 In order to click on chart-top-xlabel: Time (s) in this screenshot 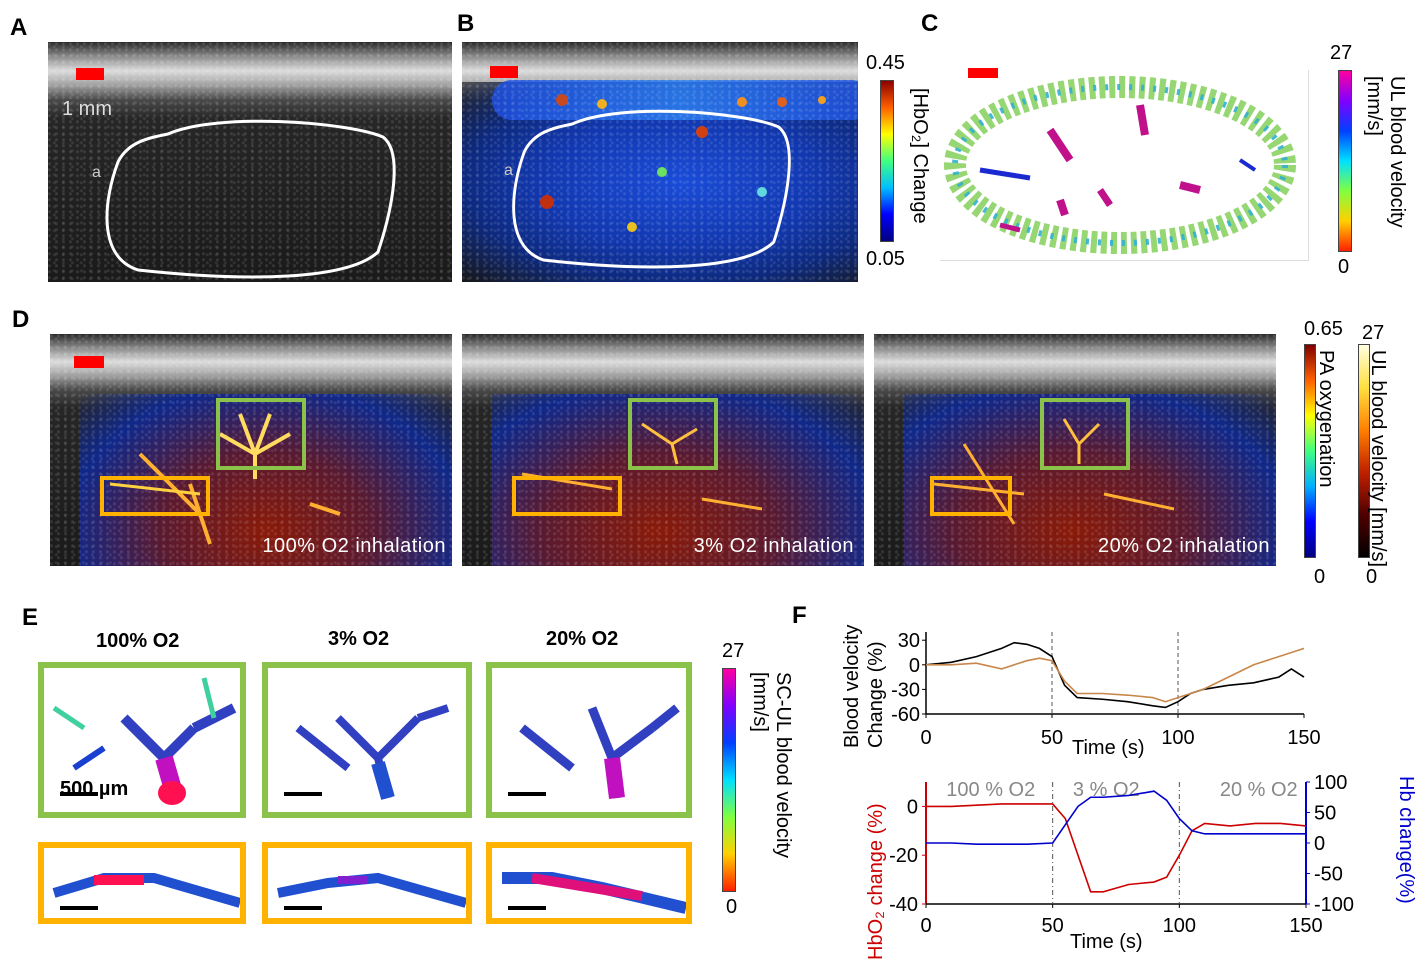, I will do `click(1108, 748)`.